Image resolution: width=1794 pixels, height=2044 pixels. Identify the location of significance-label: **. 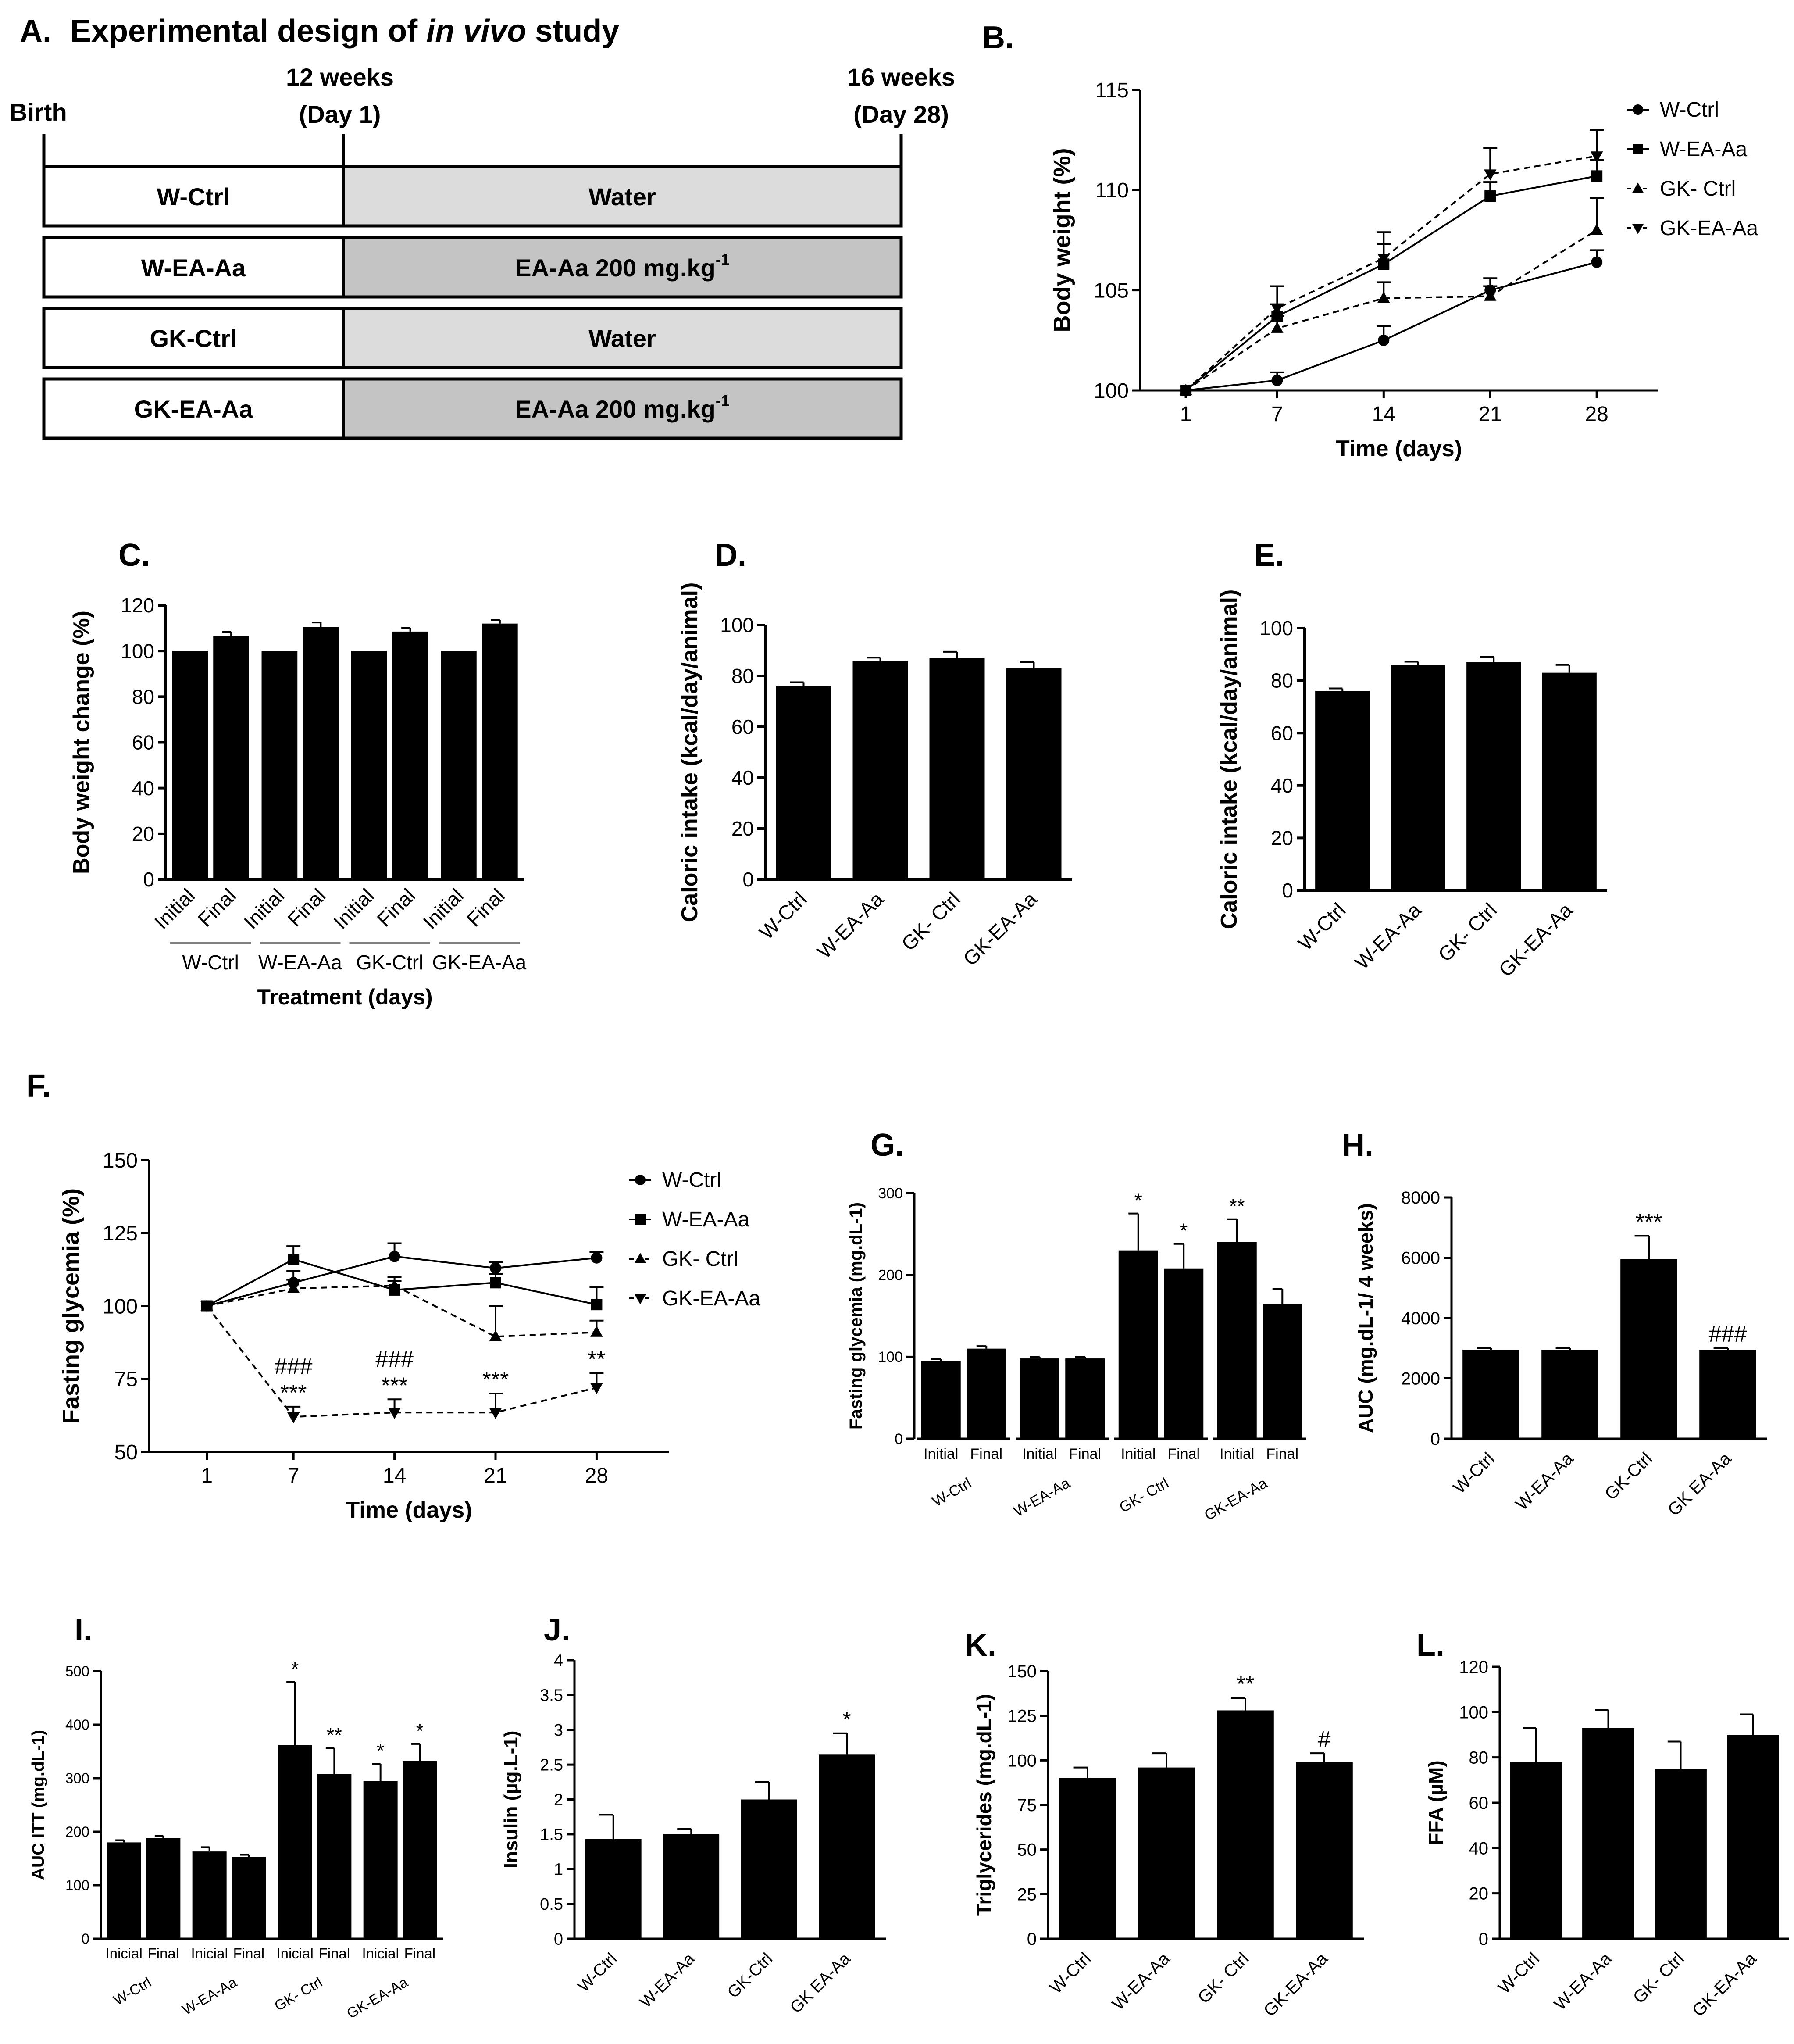
(335, 1736).